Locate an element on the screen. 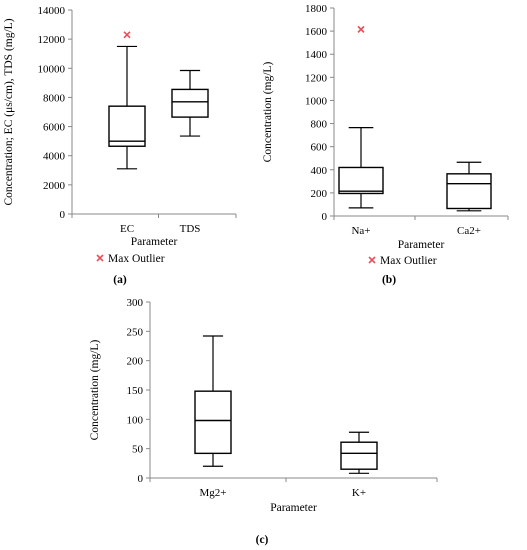  y-tick-label: 10000 is located at coordinates (52, 69).